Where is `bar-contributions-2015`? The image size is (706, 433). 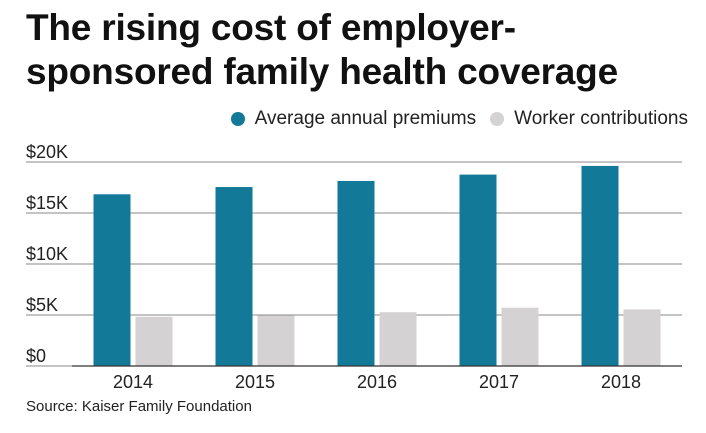
bar-contributions-2015 is located at coordinates (276, 340).